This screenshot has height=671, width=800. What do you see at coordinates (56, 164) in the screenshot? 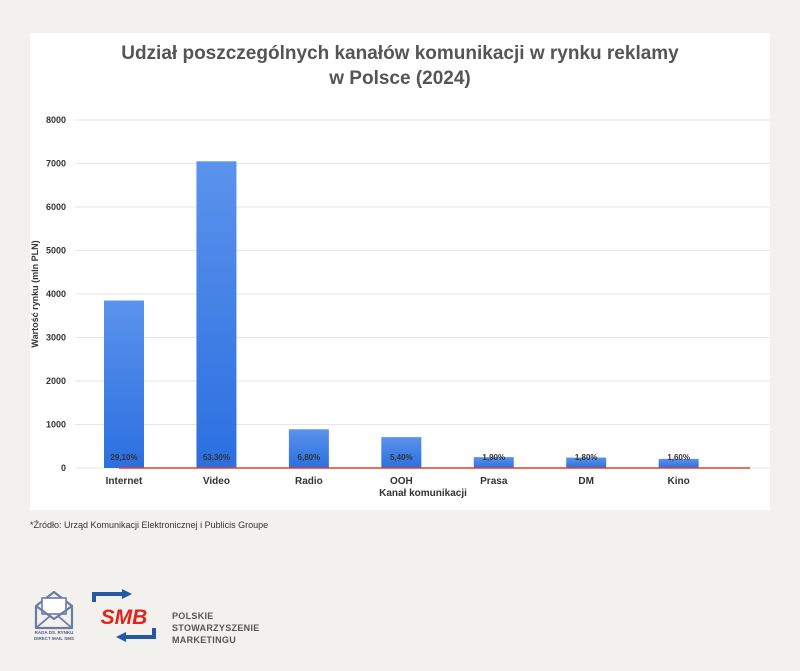
I see `y-tick-label: 7000` at bounding box center [56, 164].